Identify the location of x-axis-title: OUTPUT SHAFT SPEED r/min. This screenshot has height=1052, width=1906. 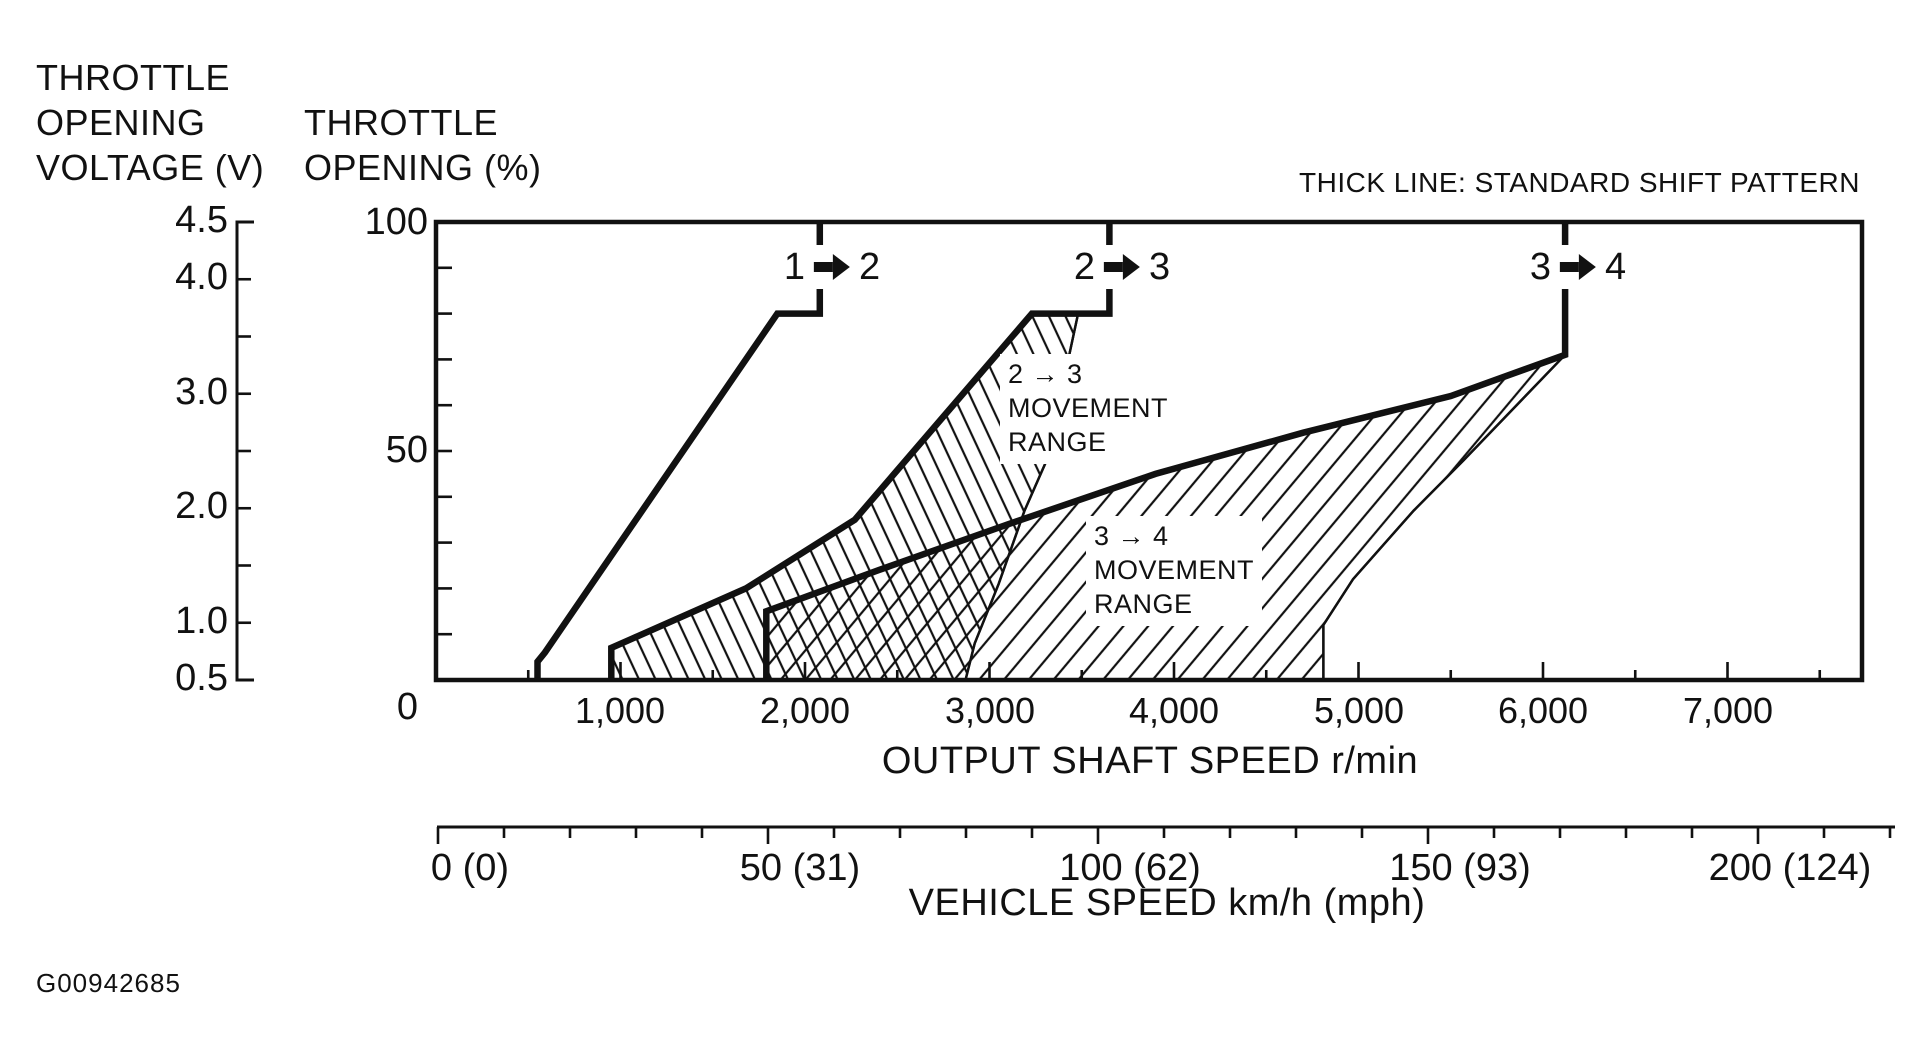
(1150, 761).